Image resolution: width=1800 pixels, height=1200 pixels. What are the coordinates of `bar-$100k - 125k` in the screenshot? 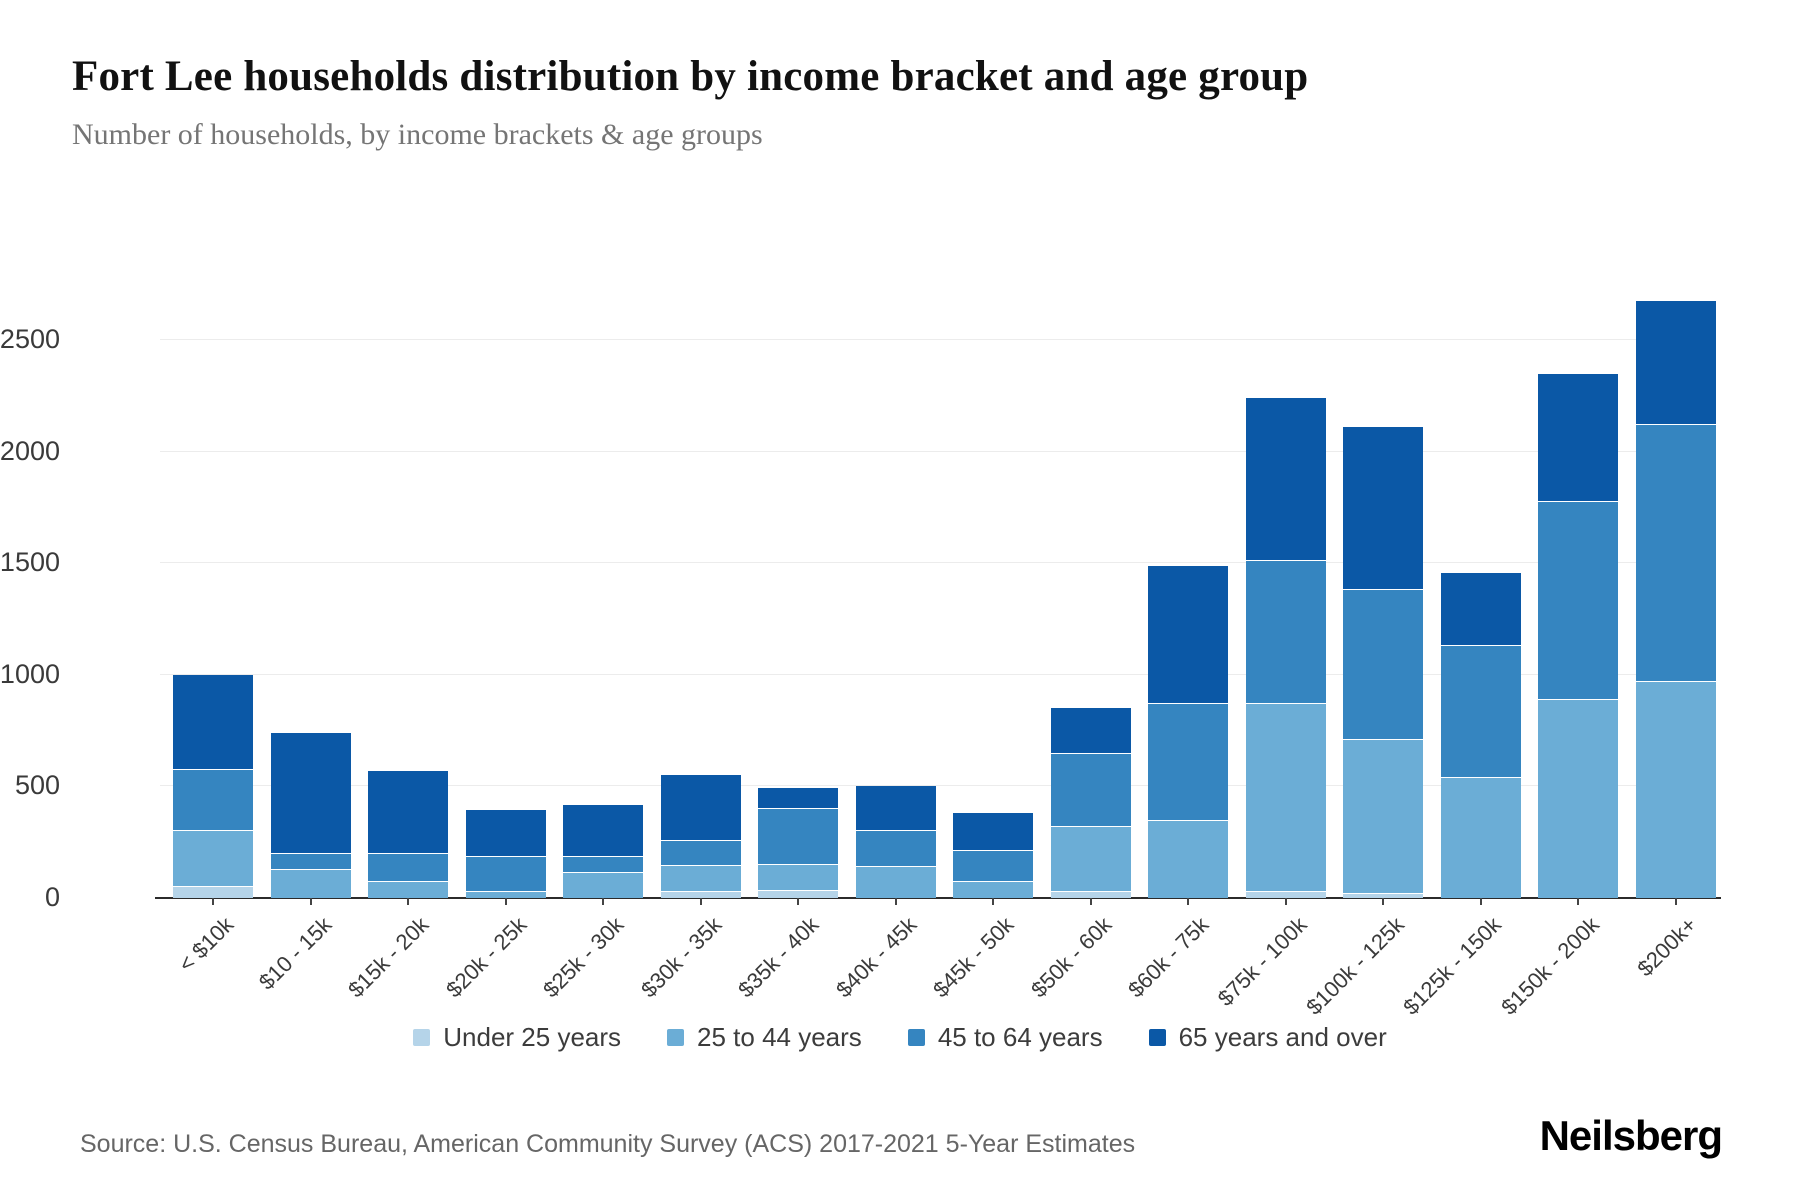 It's located at (1383, 662).